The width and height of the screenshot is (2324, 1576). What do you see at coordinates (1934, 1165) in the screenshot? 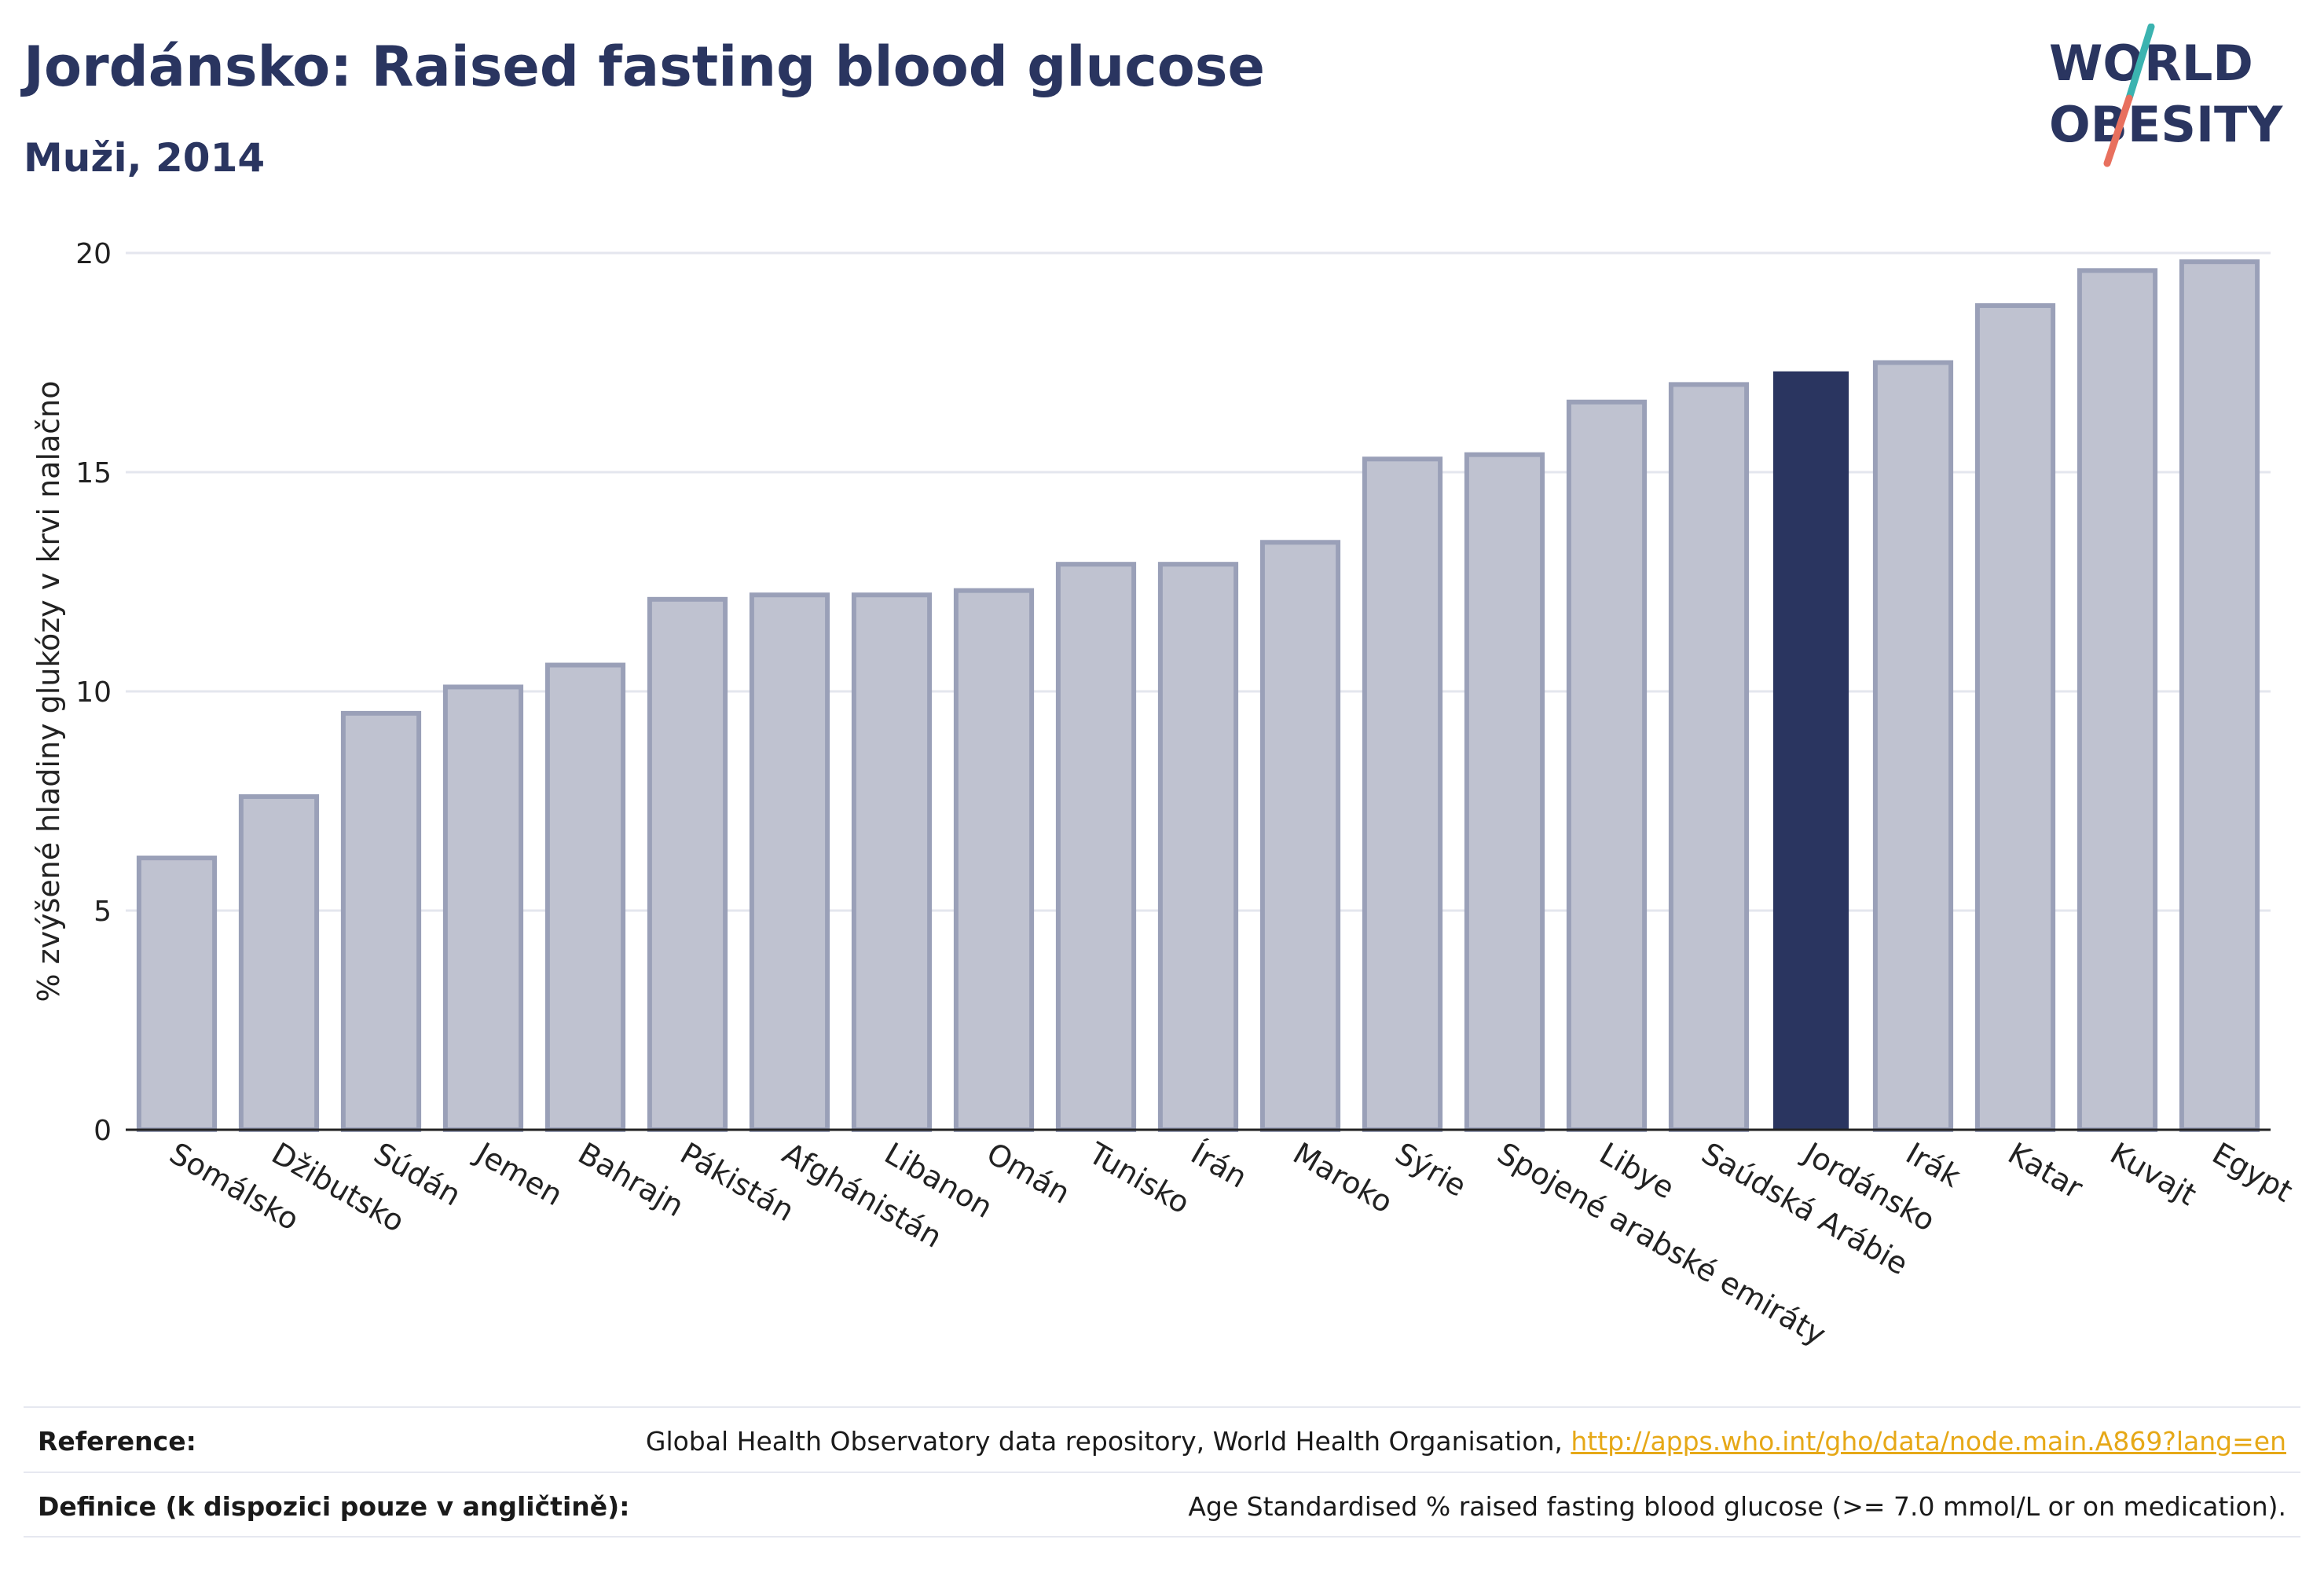
I see `x-tick-label: Irák` at bounding box center [1934, 1165].